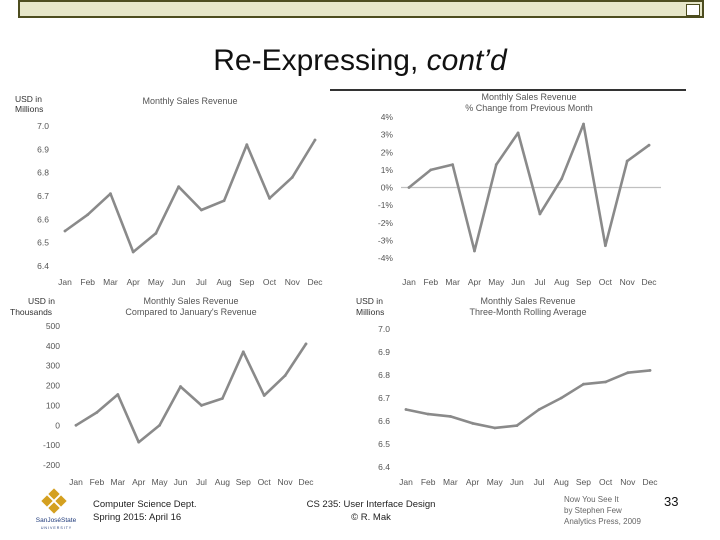 This screenshot has width=720, height=540. Describe the element at coordinates (387, 135) in the screenshot. I see `y-tick-label: 3%` at that location.